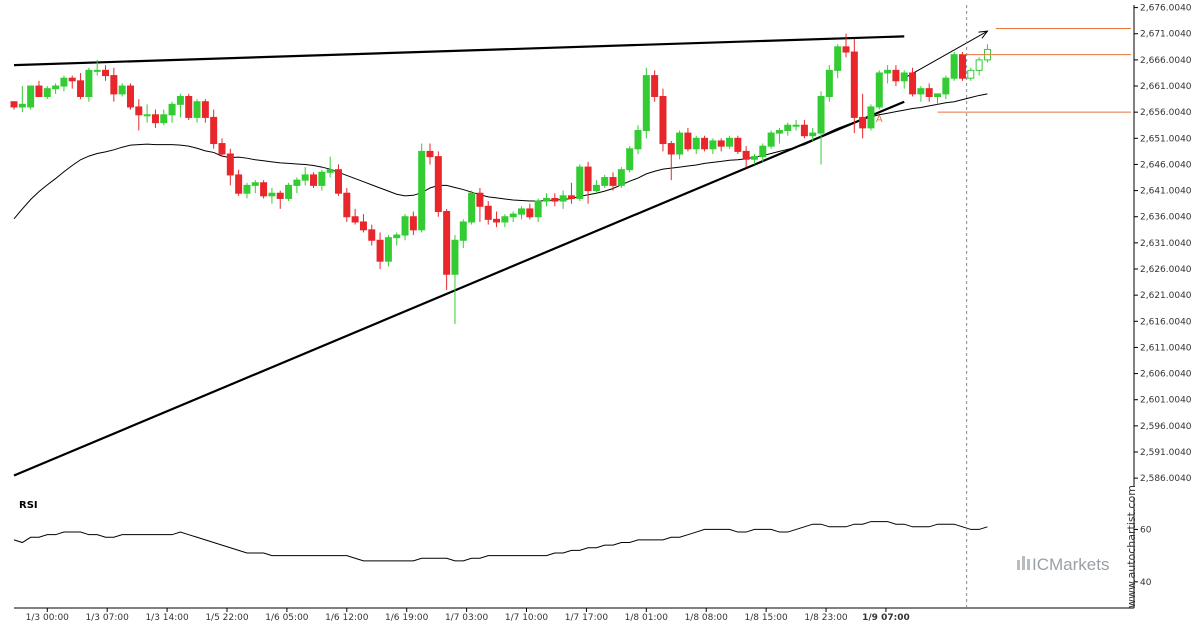 This screenshot has width=1200, height=630. Describe the element at coordinates (1166, 348) in the screenshot. I see `price-tick-label: 2,611.0040` at that location.